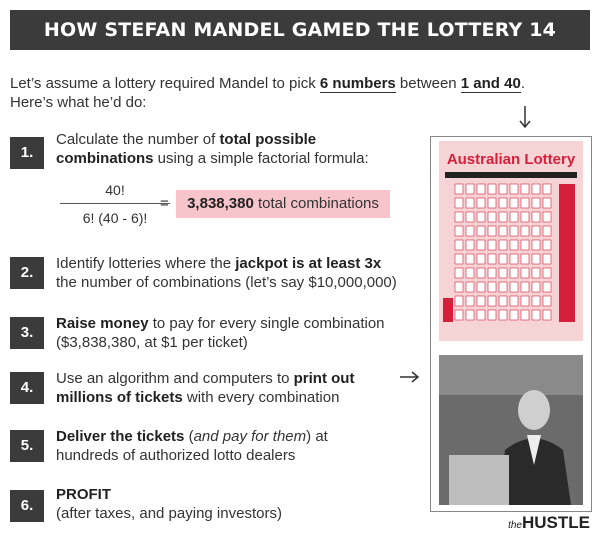 The image size is (600, 539). Describe the element at coordinates (308, 263) in the screenshot. I see `bold-text: jackpot is at least 3x` at that location.